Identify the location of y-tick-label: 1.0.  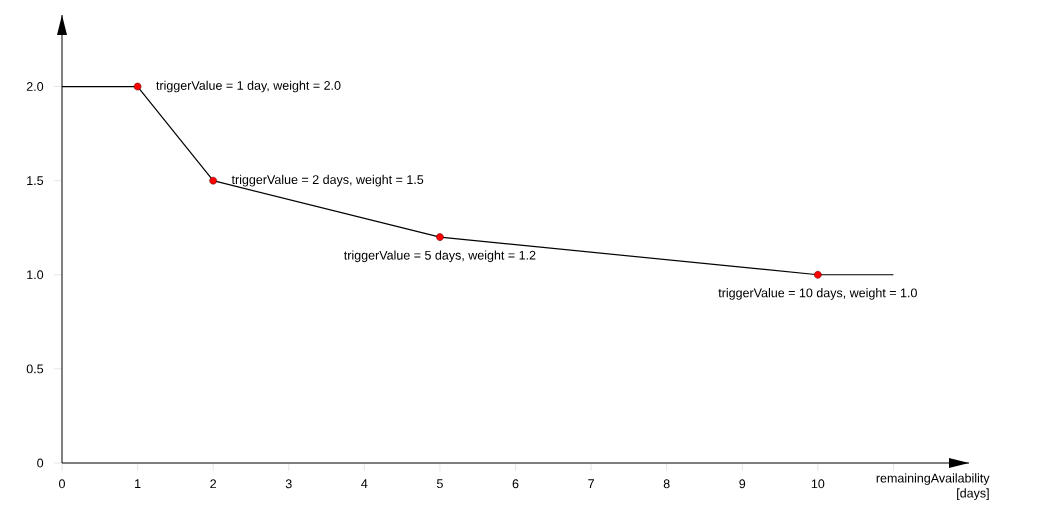
(35, 275).